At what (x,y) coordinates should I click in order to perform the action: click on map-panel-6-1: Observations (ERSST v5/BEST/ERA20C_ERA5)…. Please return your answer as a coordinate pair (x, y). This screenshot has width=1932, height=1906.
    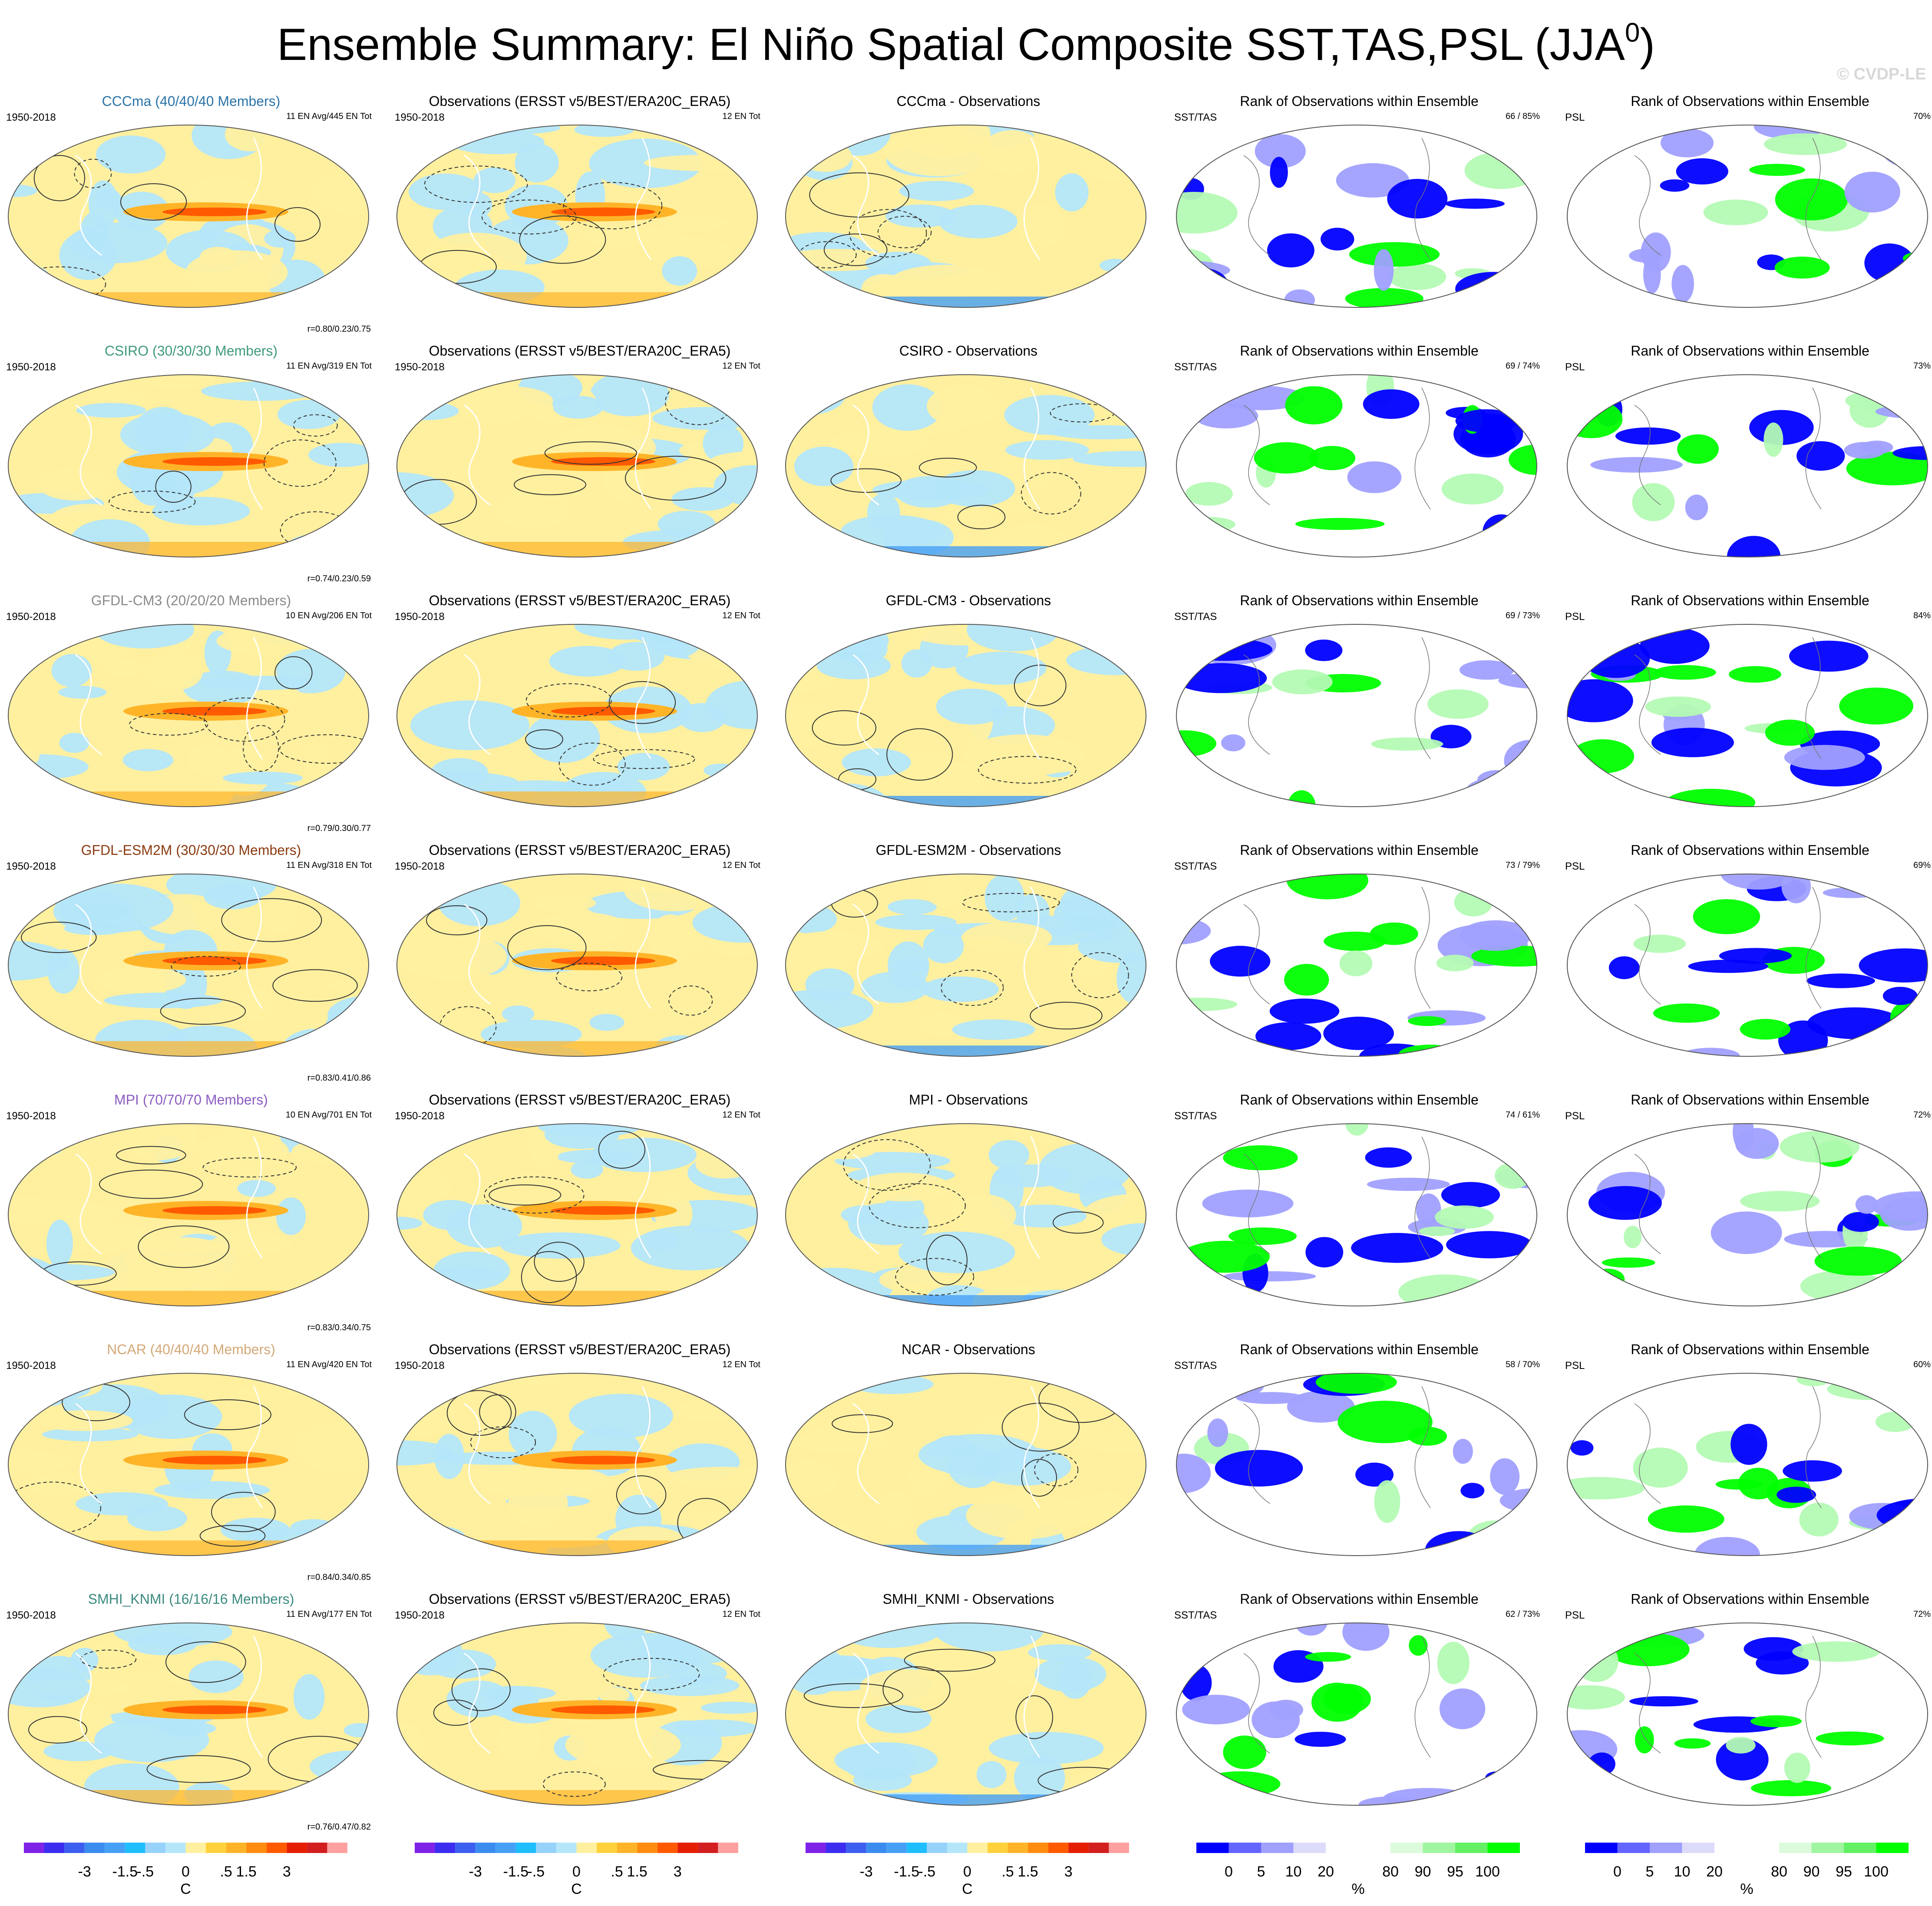
    Looking at the image, I should click on (580, 1716).